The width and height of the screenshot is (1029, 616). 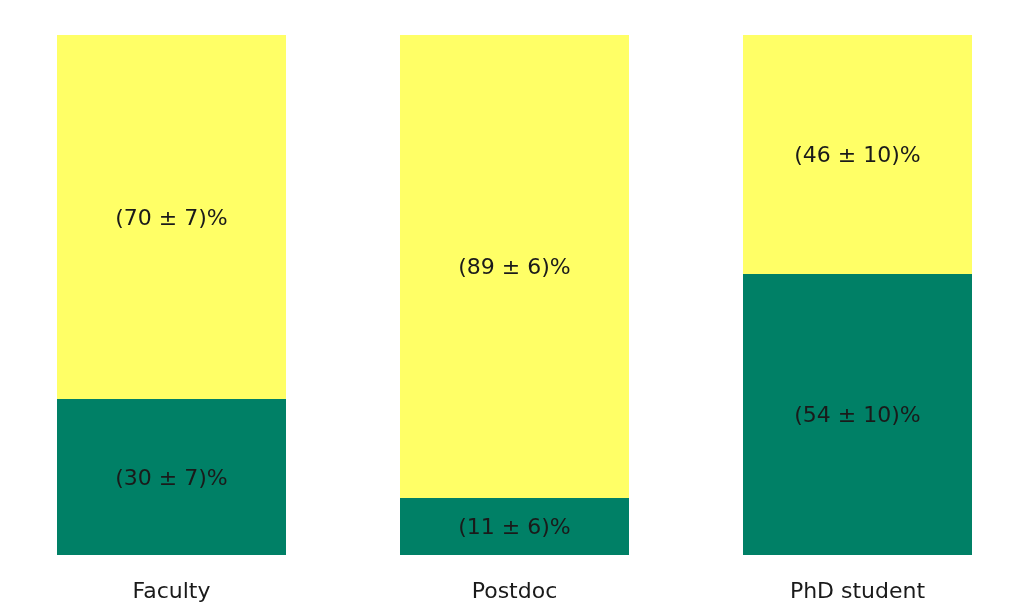 I want to click on data-label: (46 ± 10)%, so click(x=857, y=155).